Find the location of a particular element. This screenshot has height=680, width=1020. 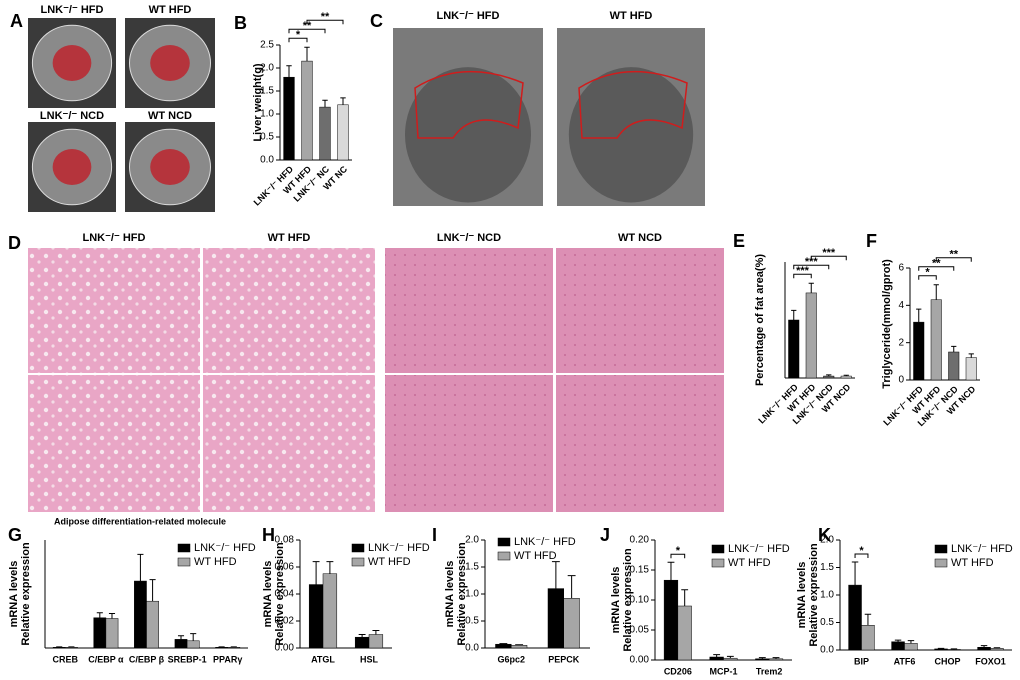

y-tick-label: 0.5 is located at coordinates (472, 621).